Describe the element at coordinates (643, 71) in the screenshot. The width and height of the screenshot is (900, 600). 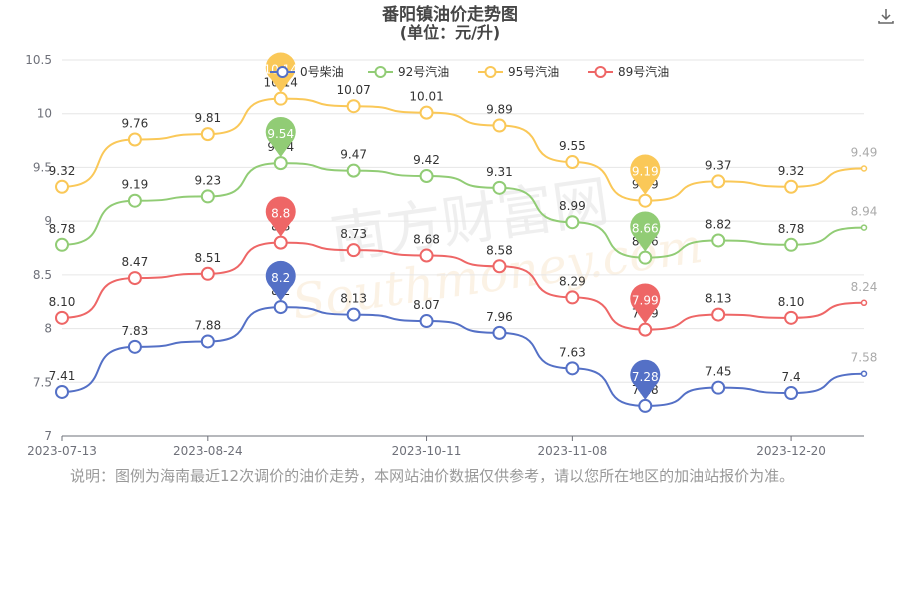
I see `legend-label: 89号汽油` at that location.